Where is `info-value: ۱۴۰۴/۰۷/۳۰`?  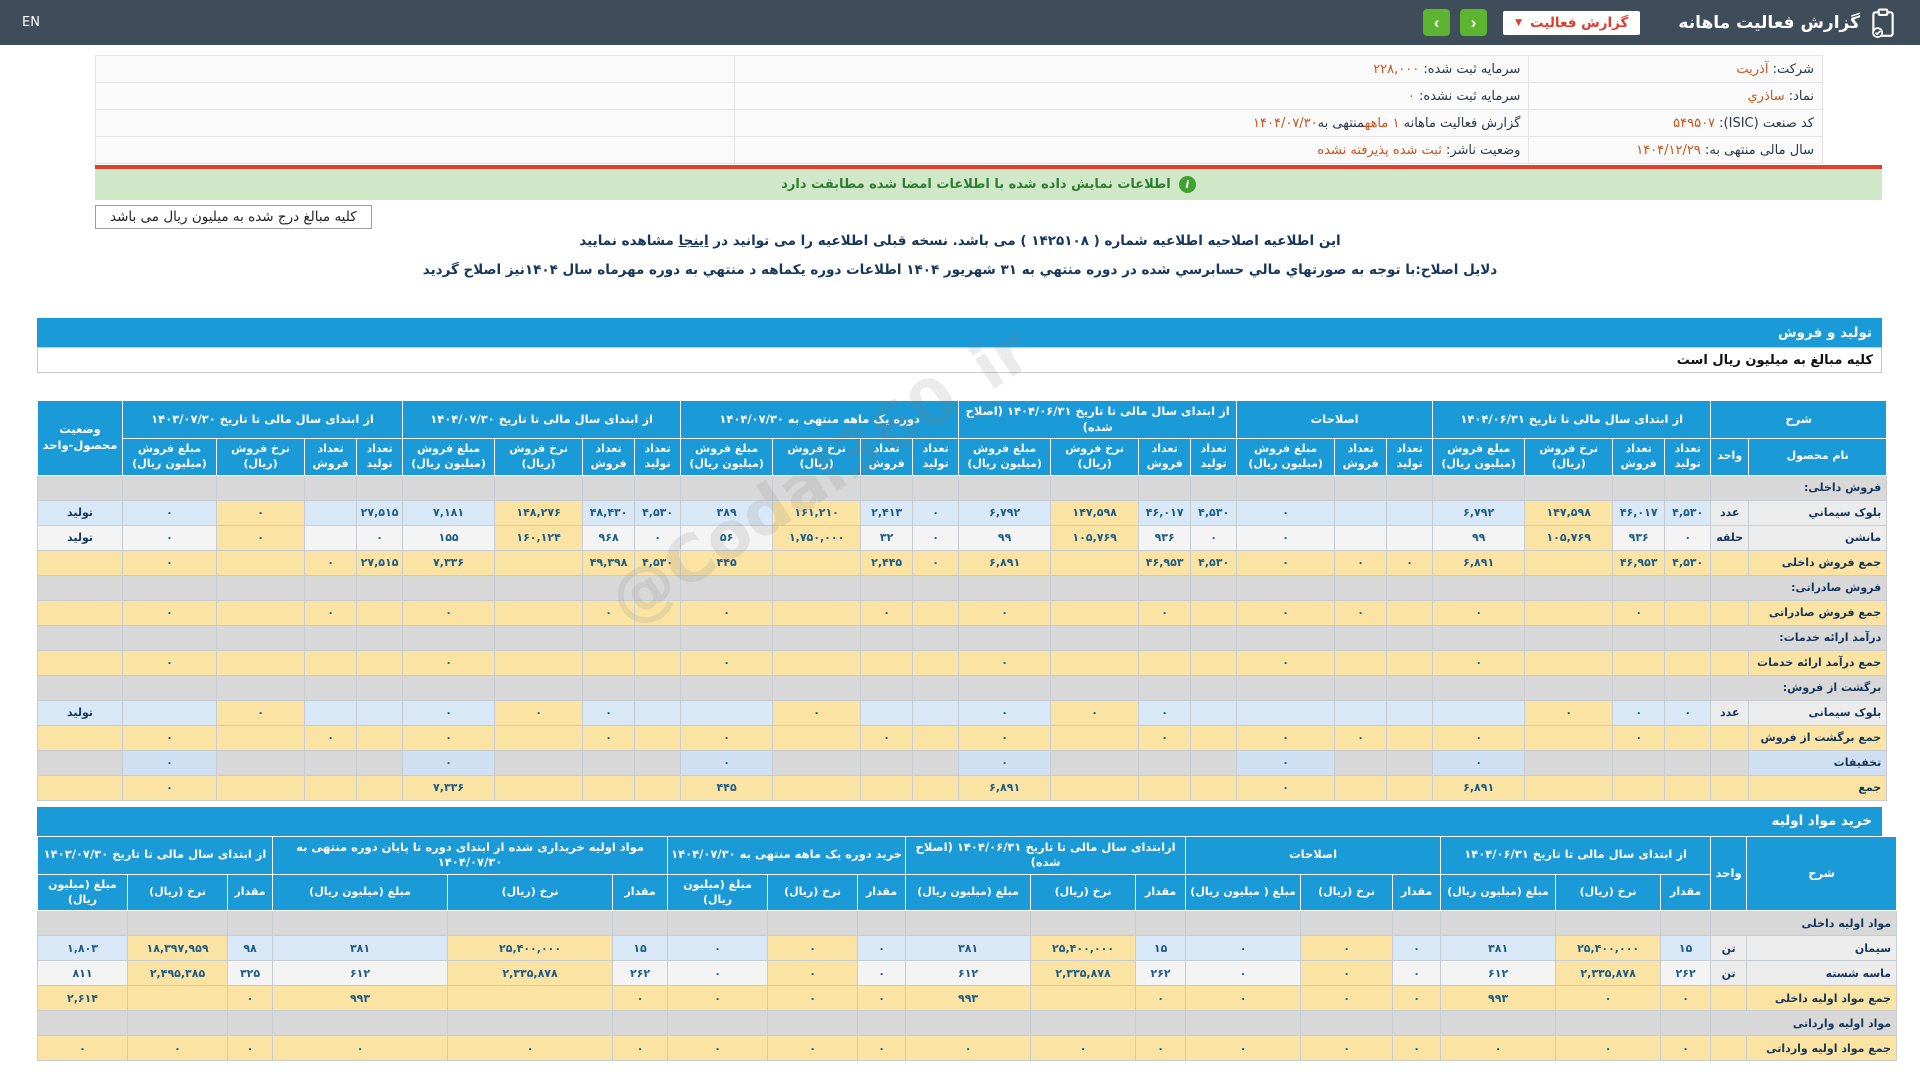
info-value: ۱۴۰۴/۰۷/۳۰ is located at coordinates (1285, 123).